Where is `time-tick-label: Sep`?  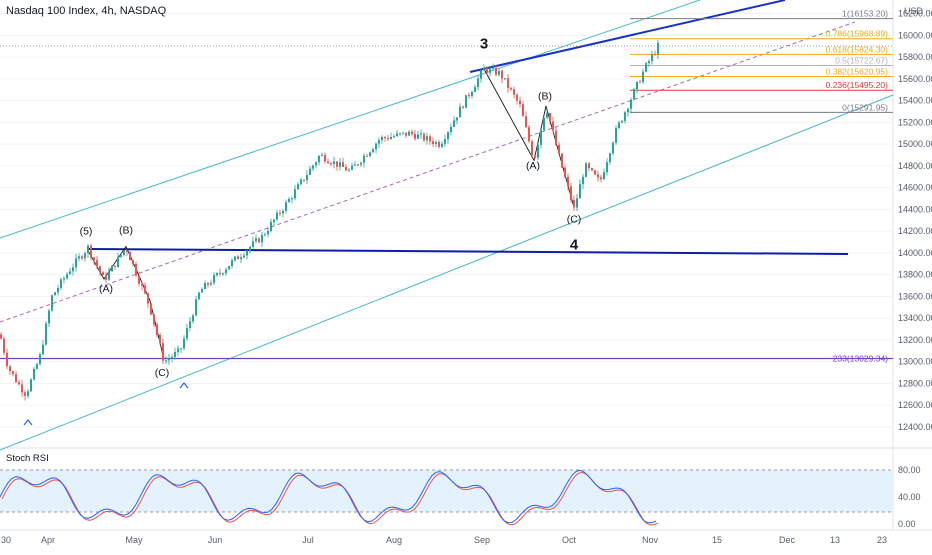 time-tick-label: Sep is located at coordinates (482, 540).